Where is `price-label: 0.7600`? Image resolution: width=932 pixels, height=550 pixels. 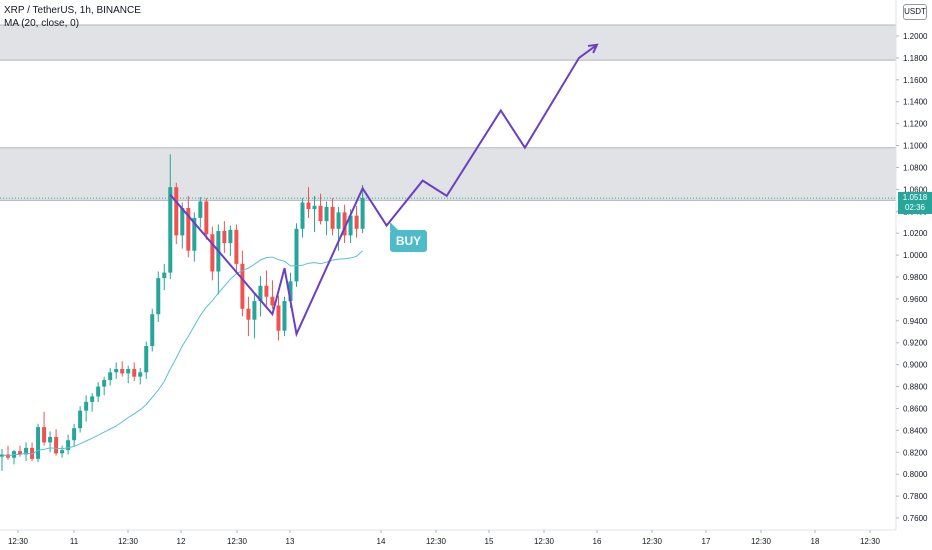
price-label: 0.7600 is located at coordinates (915, 518).